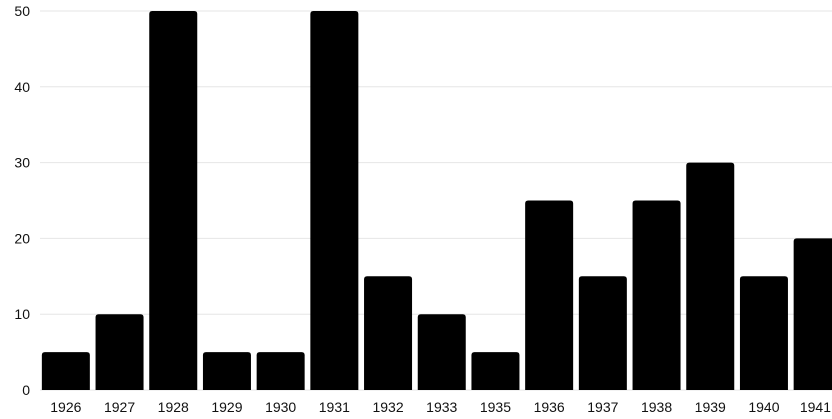 Image resolution: width=832 pixels, height=419 pixels. Describe the element at coordinates (388, 333) in the screenshot. I see `bar-1932` at that location.